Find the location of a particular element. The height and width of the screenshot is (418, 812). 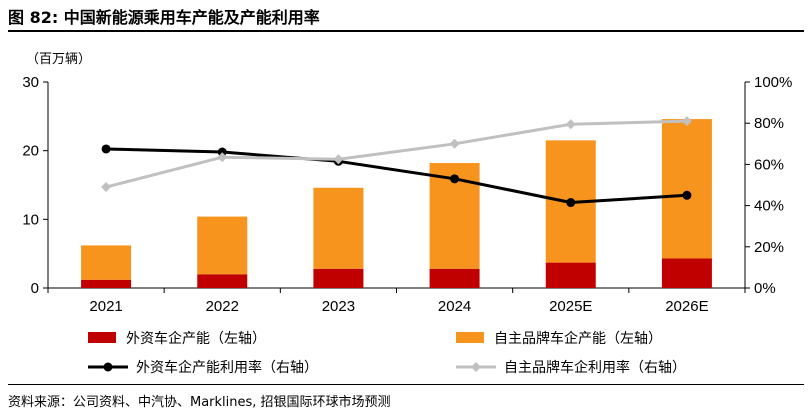

figure-title: 图 82: 中国新能源乘用车产能及产能利用率 is located at coordinates (164, 17).